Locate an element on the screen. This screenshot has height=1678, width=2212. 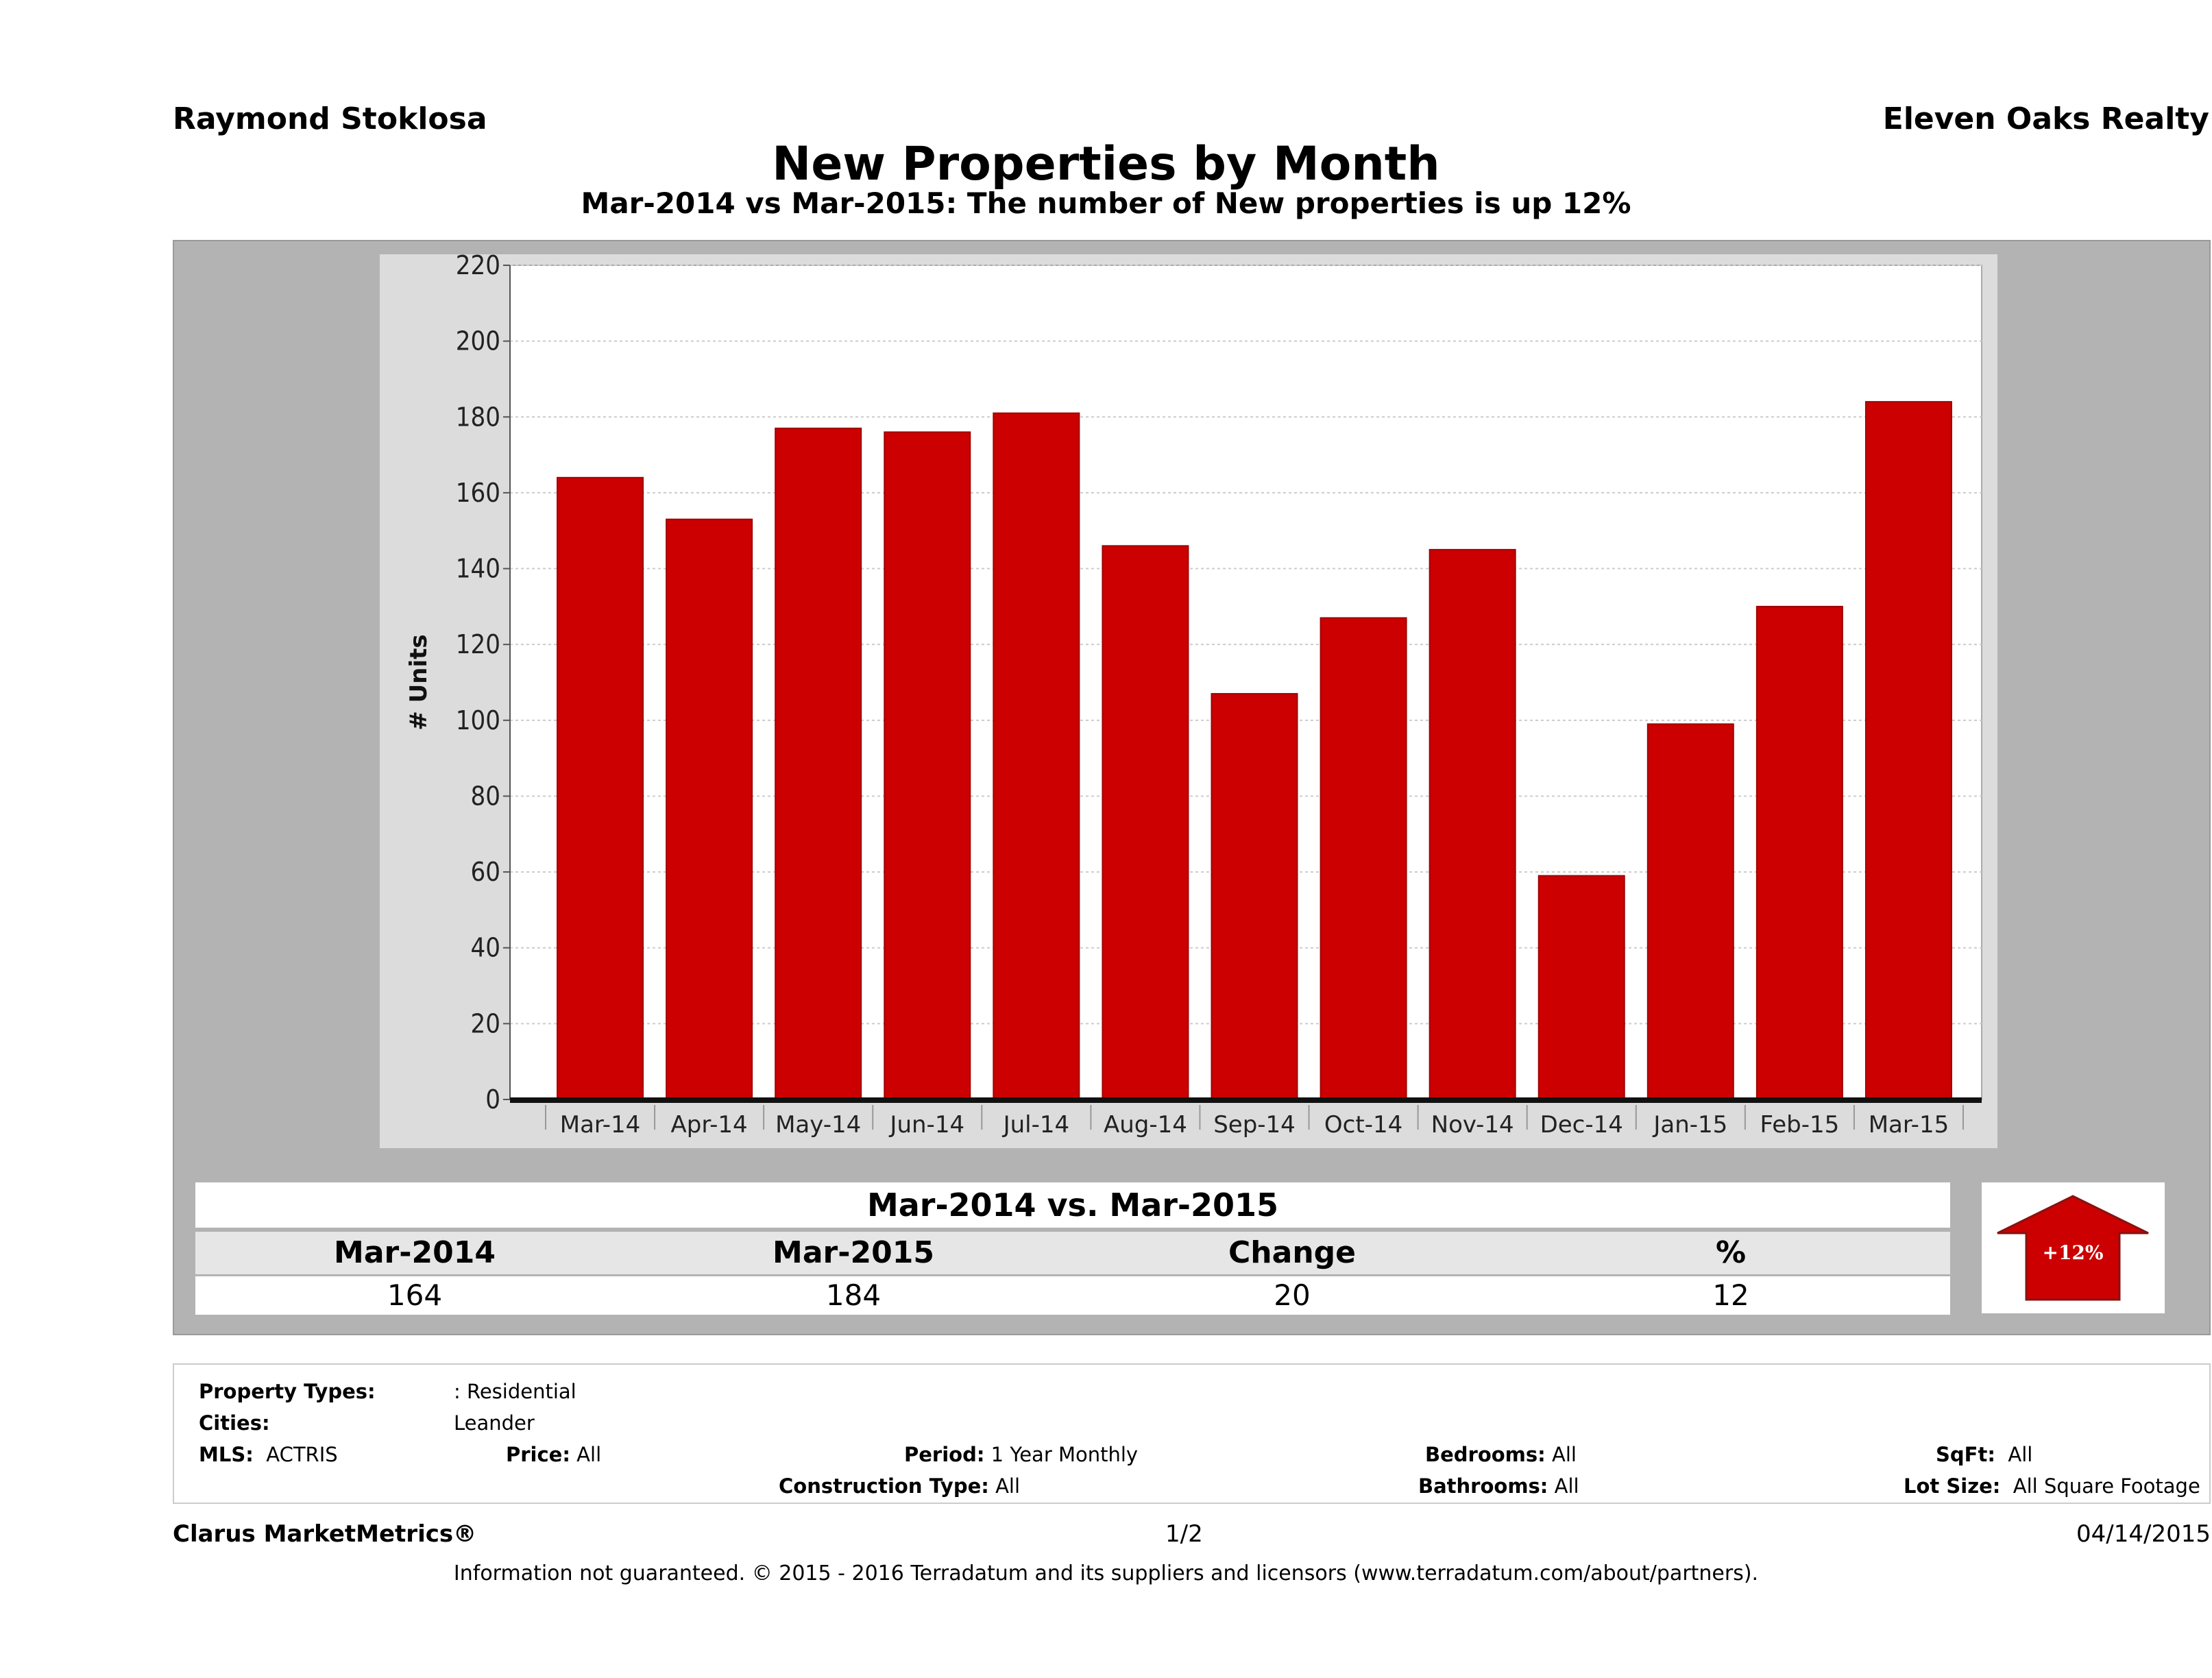
up-arrow-icon: +12% is located at coordinates (2073, 1248).